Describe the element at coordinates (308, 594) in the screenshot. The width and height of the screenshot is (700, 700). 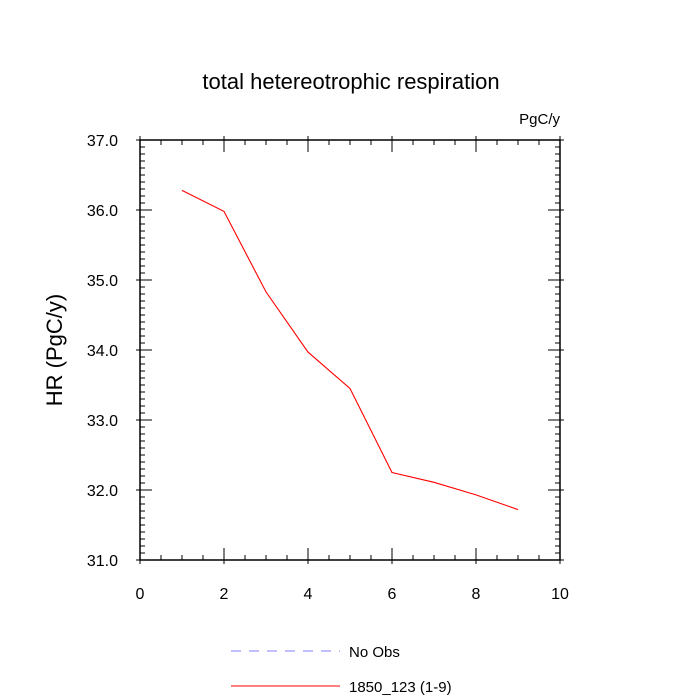
I see `x-tick-label: 4` at that location.